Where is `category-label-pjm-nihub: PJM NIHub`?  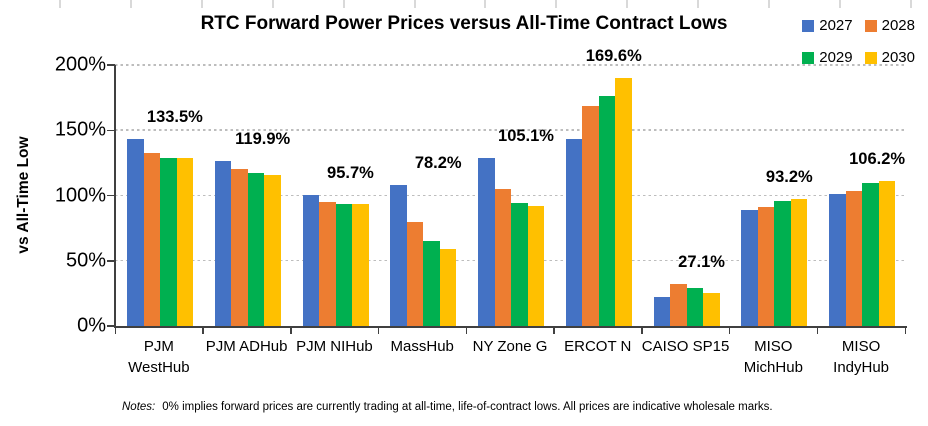 category-label-pjm-nihub: PJM NIHub is located at coordinates (335, 346).